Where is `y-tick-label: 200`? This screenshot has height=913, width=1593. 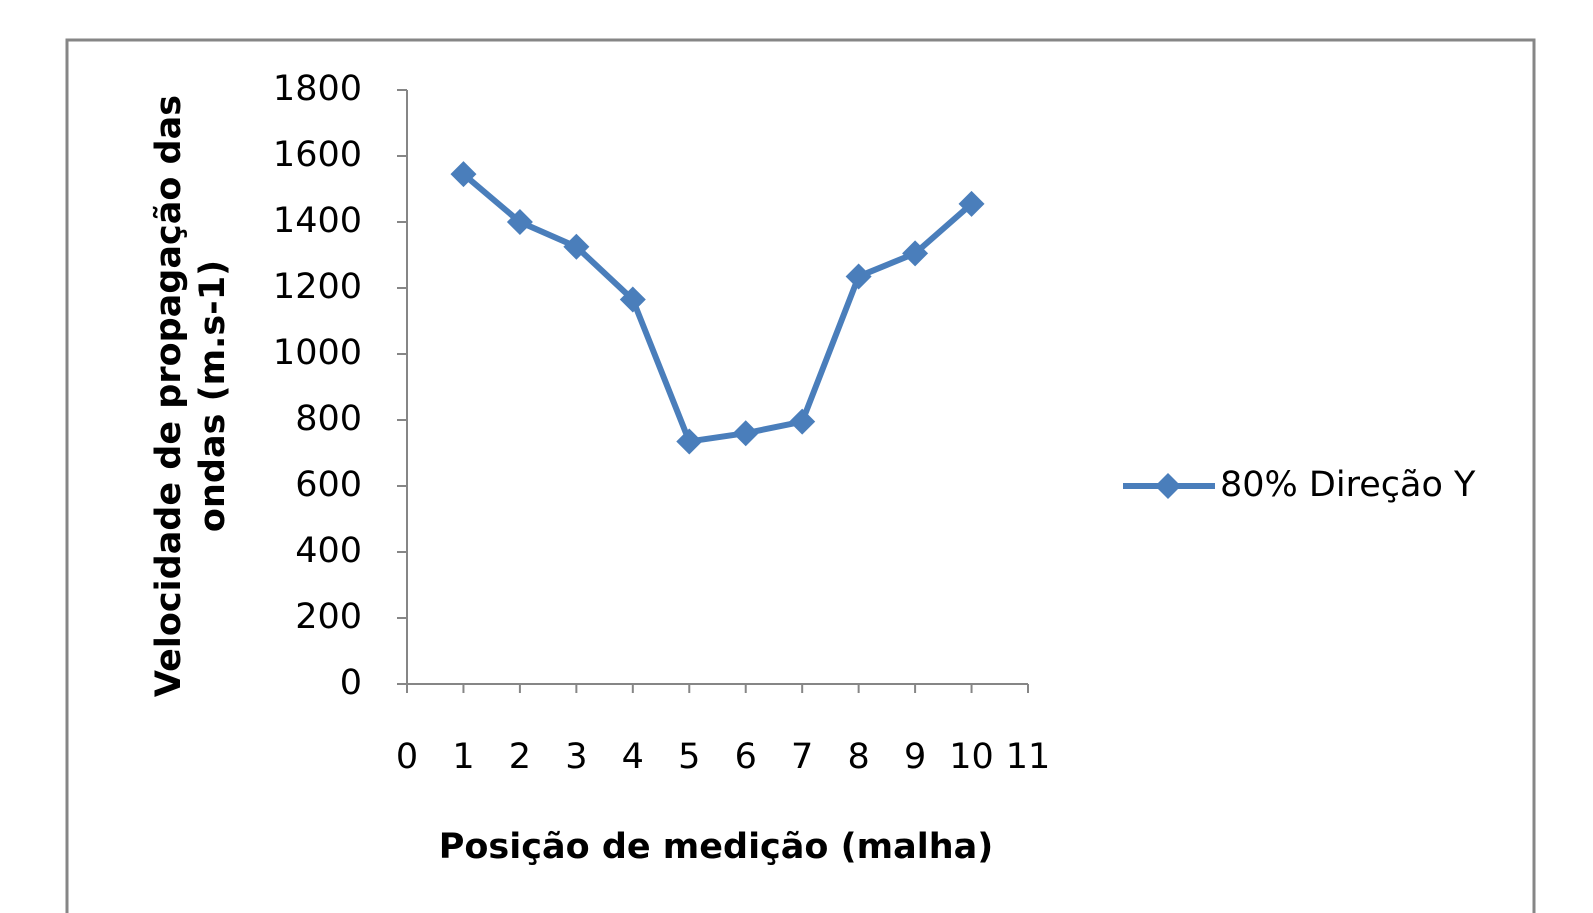
y-tick-label: 200 is located at coordinates (328, 617).